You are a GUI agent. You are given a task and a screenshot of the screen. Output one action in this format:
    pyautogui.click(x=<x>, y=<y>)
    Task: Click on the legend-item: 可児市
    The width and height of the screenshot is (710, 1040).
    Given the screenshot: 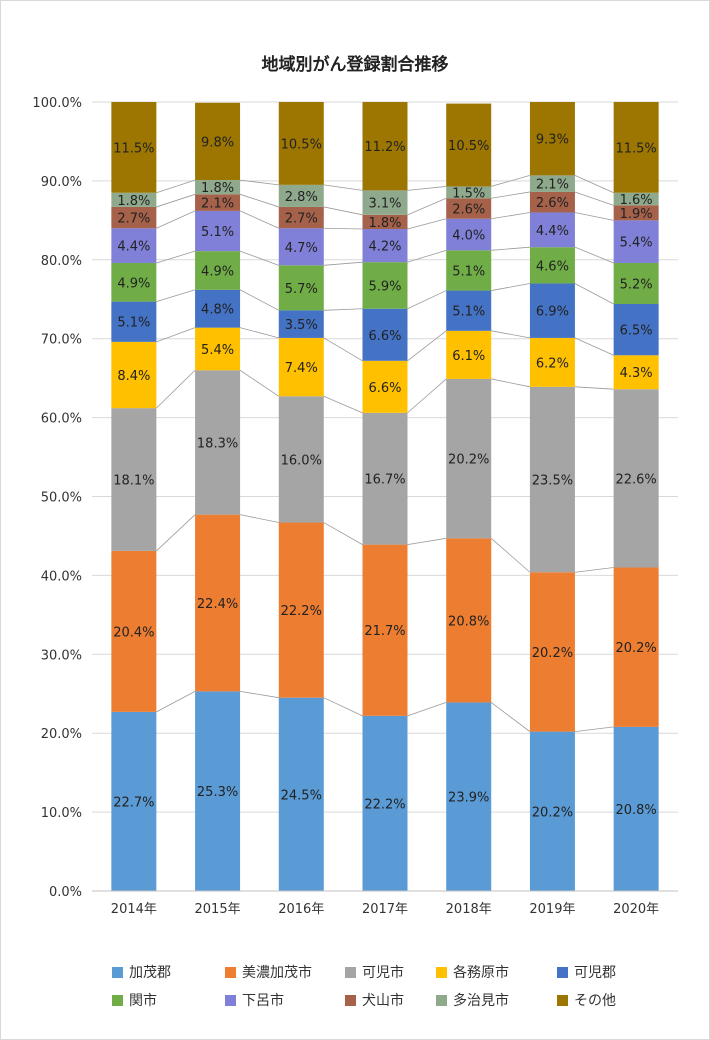 What is the action you would take?
    pyautogui.click(x=374, y=972)
    